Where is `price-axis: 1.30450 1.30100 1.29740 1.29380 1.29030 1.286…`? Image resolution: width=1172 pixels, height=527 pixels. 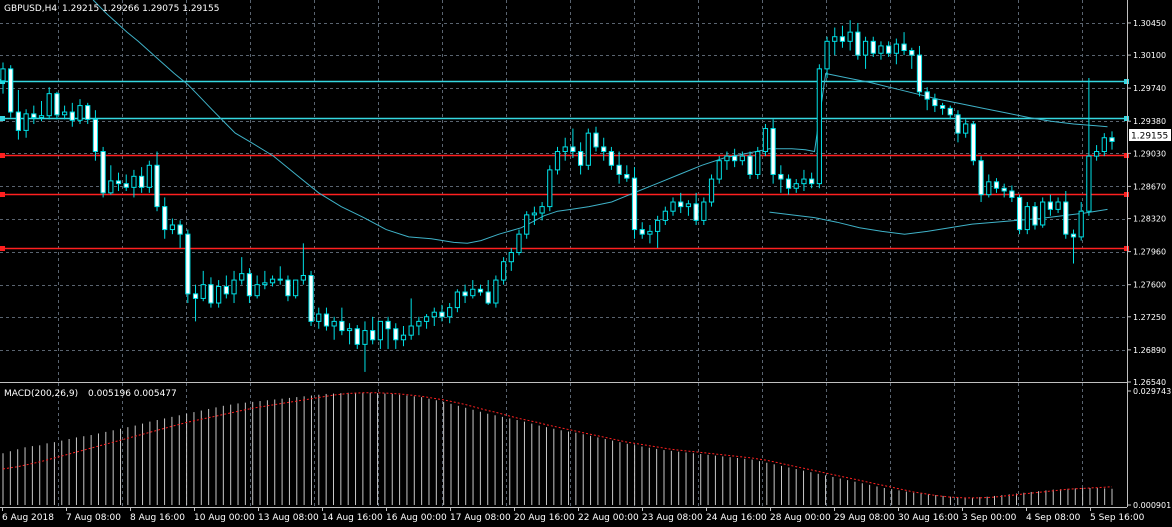 price-axis: 1.30450 1.30100 1.29740 1.29380 1.29030 1.286… is located at coordinates (1146, 253).